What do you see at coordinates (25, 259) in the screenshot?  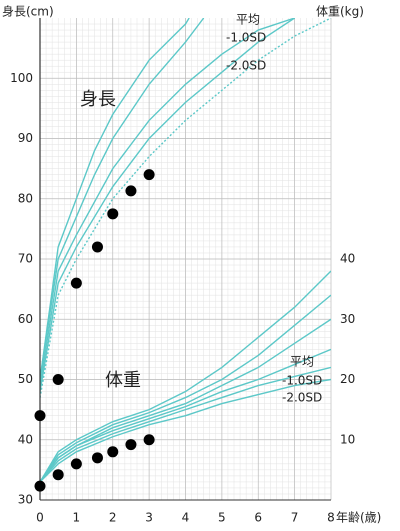 I see `y-tick-label: 70` at bounding box center [25, 259].